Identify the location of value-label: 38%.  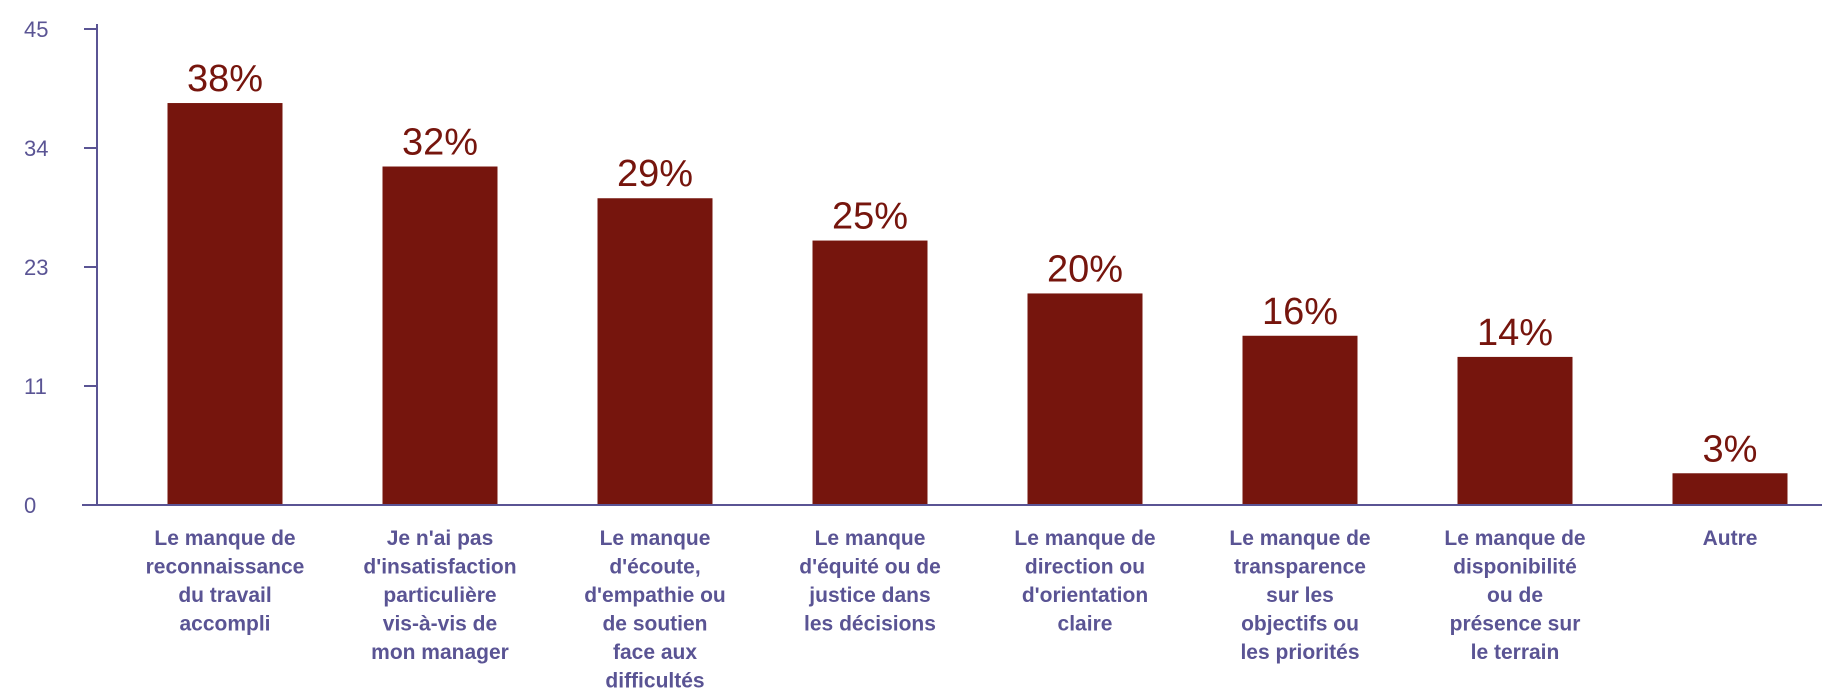
(225, 79).